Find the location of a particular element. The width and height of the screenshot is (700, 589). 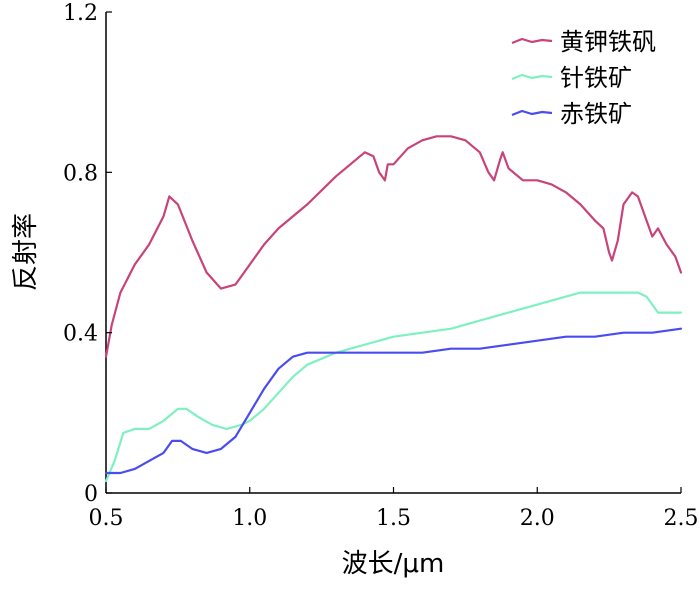

legend-label-2: 针铁矿 is located at coordinates (596, 78).